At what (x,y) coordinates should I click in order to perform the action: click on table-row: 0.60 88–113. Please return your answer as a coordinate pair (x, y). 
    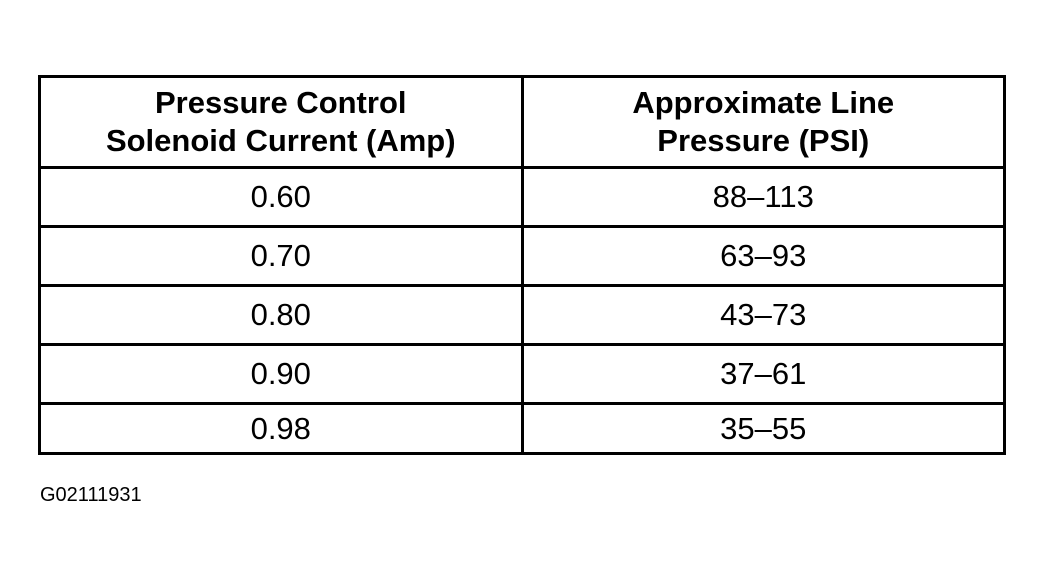
    Looking at the image, I should click on (522, 197).